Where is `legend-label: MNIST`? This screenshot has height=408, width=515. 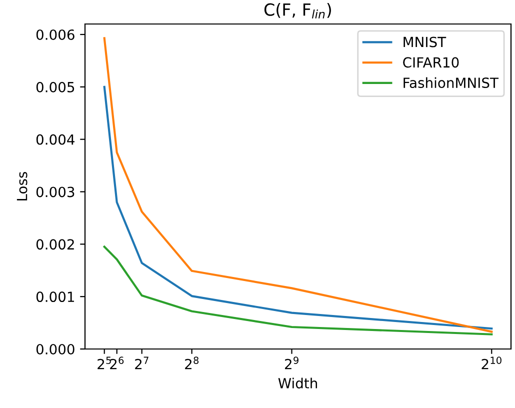 legend-label: MNIST is located at coordinates (425, 42).